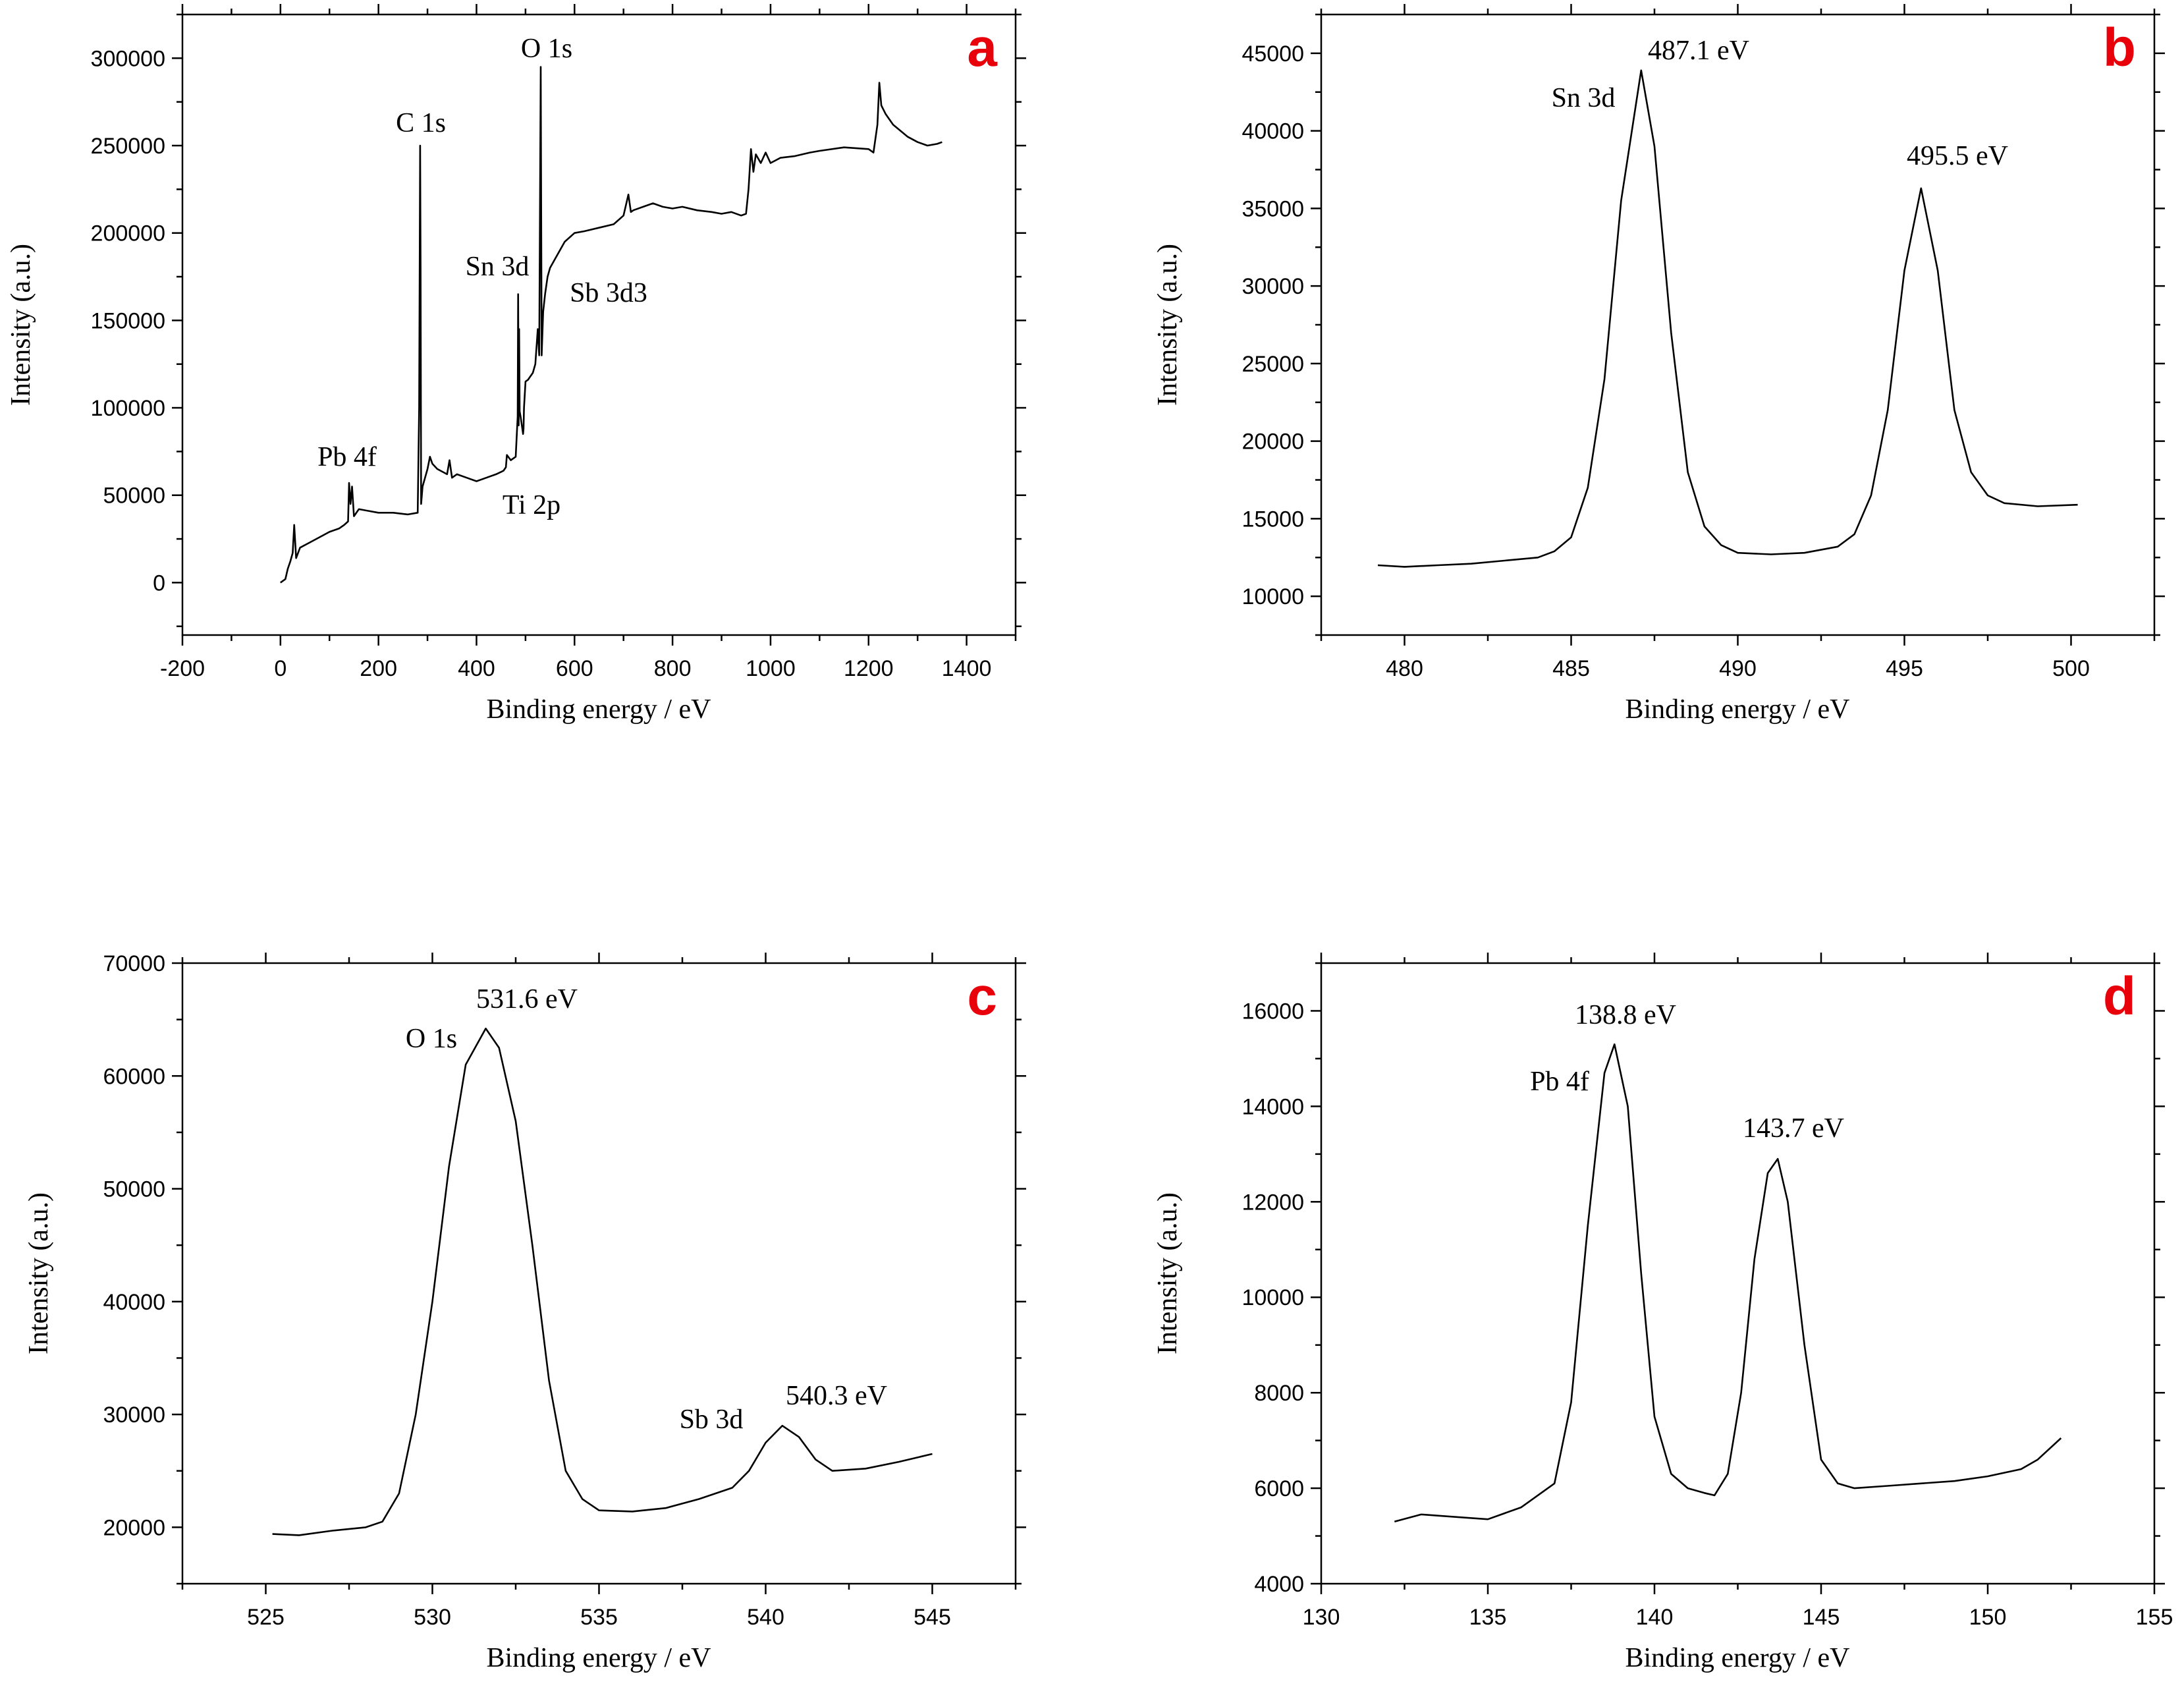  Describe the element at coordinates (1273, 1011) in the screenshot. I see `y-tick-label: 16000` at that location.